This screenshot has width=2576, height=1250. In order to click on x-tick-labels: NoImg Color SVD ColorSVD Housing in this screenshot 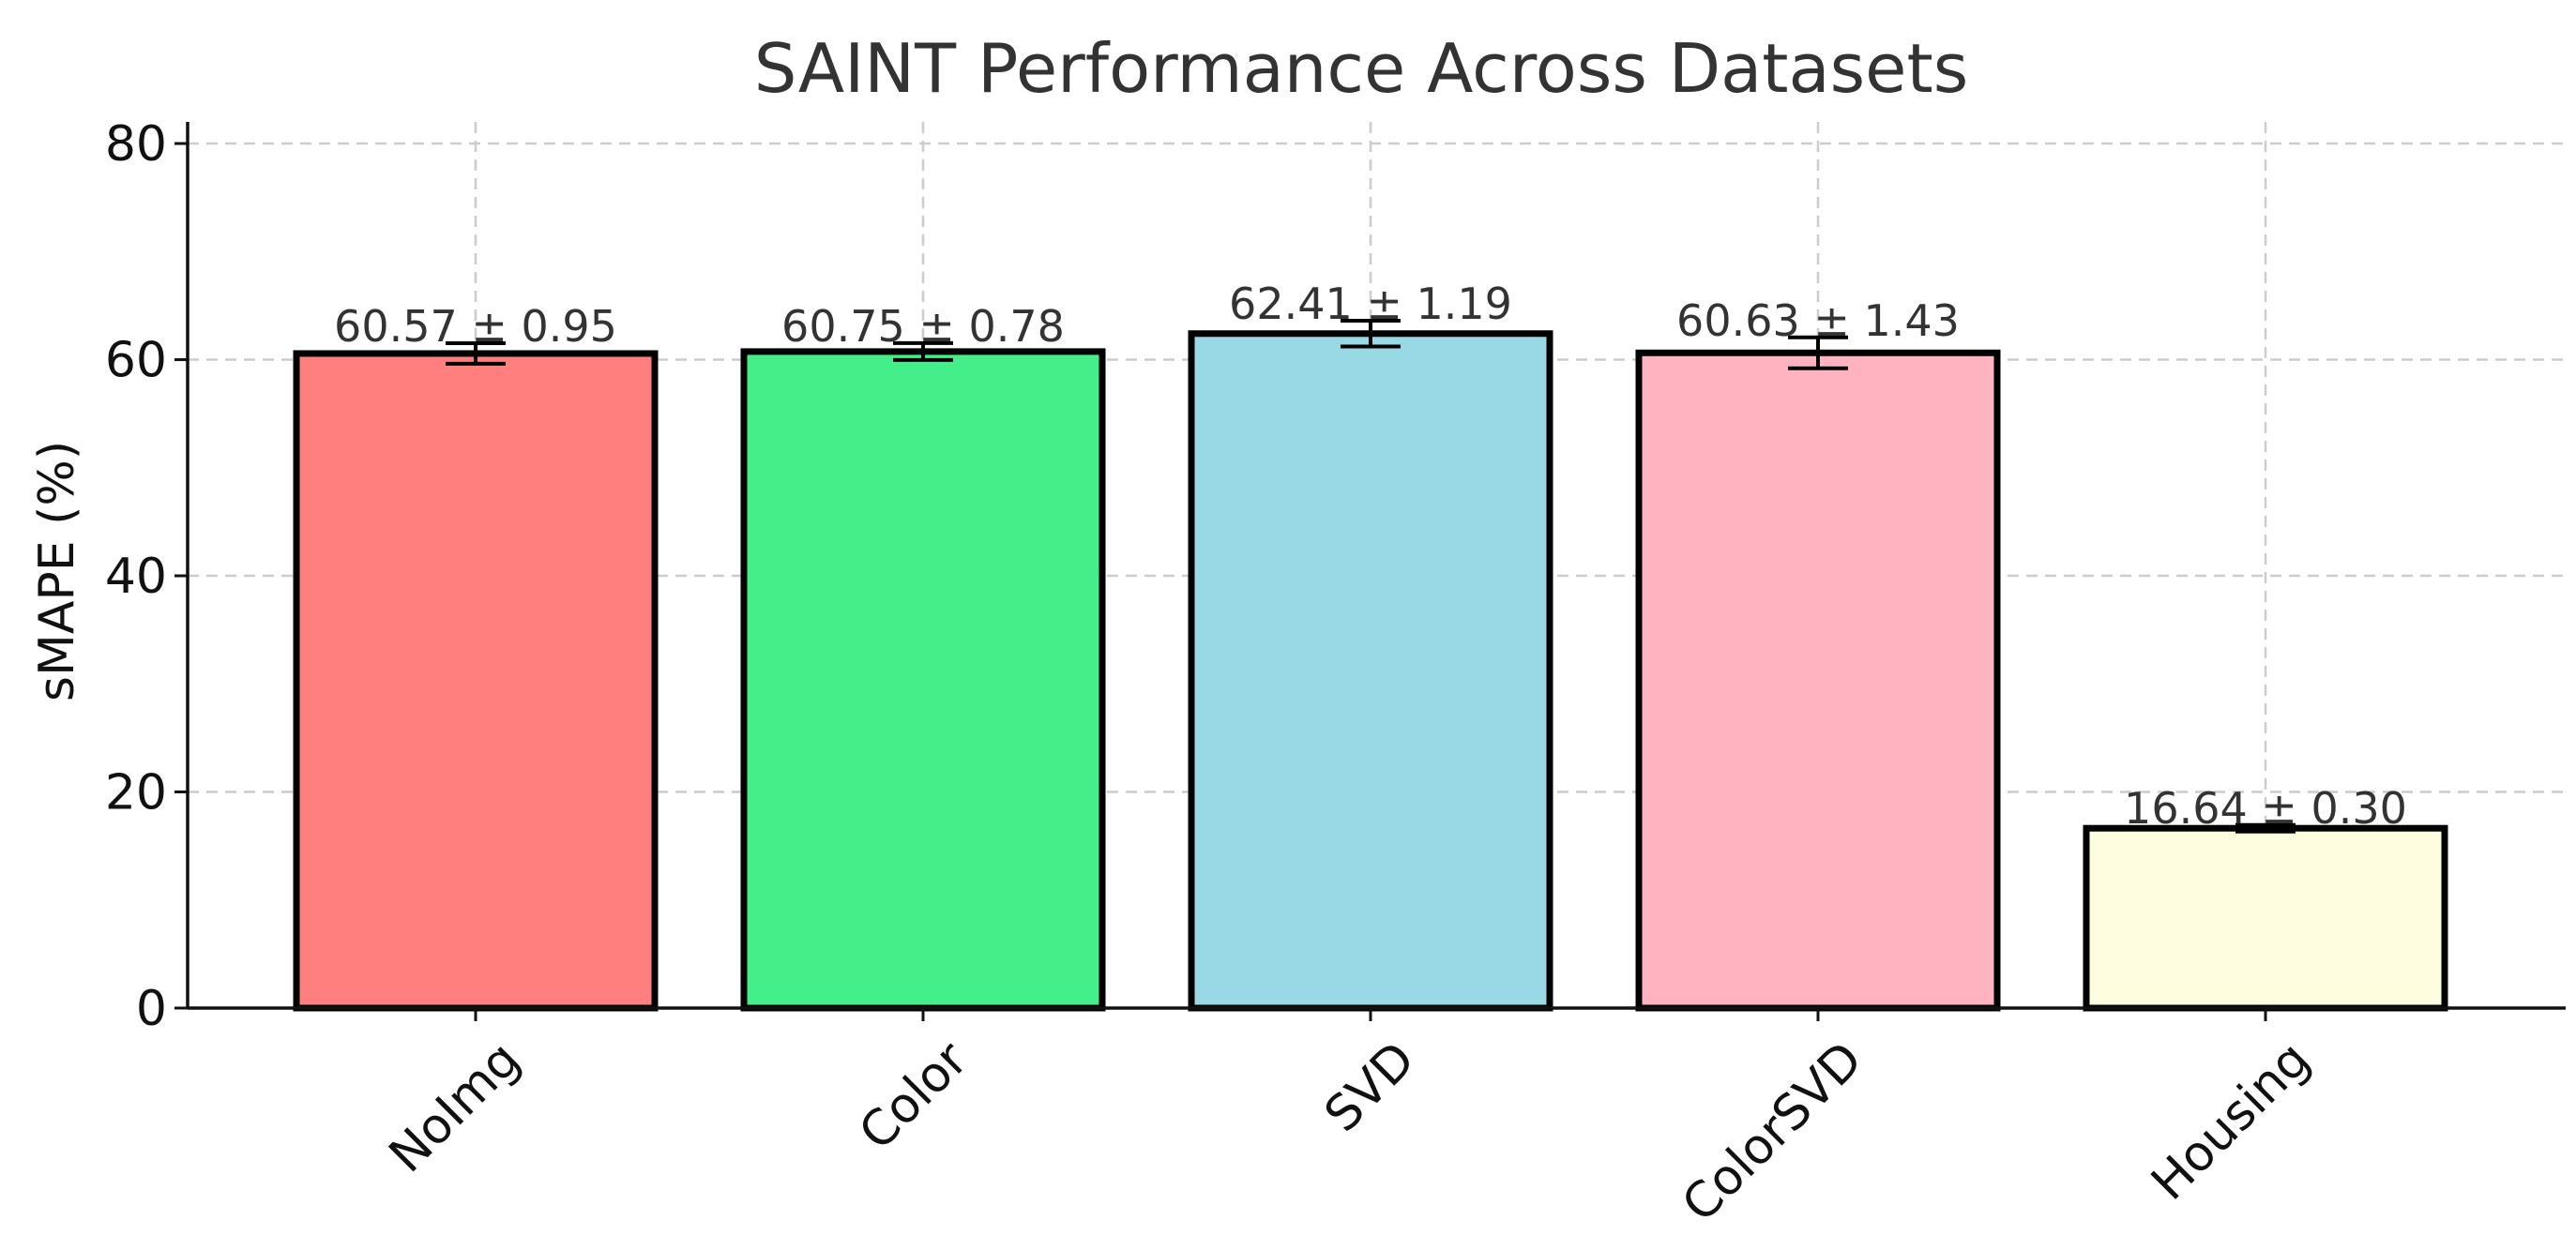, I will do `click(1350, 1132)`.